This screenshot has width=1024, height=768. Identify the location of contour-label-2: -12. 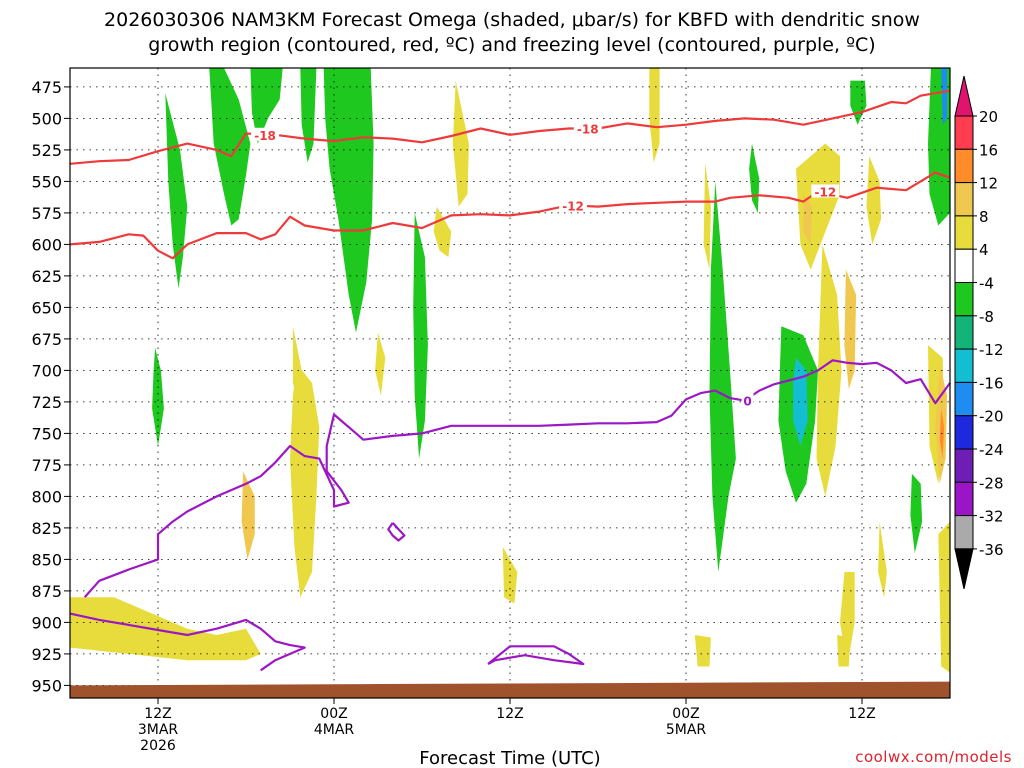
(573, 206).